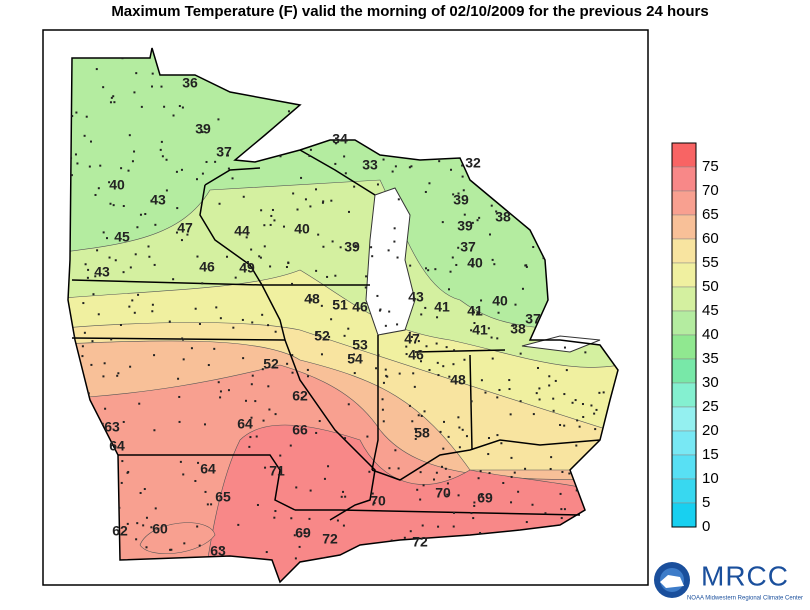 This screenshot has width=810, height=610. What do you see at coordinates (485, 498) in the screenshot?
I see `station-label: 69` at bounding box center [485, 498].